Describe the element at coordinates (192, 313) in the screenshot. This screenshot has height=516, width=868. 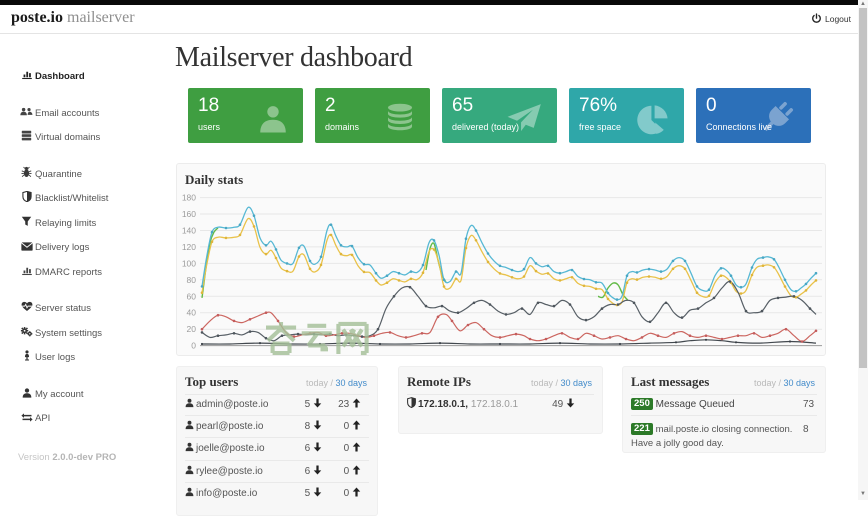
I see `svg-text: 40` at that location.